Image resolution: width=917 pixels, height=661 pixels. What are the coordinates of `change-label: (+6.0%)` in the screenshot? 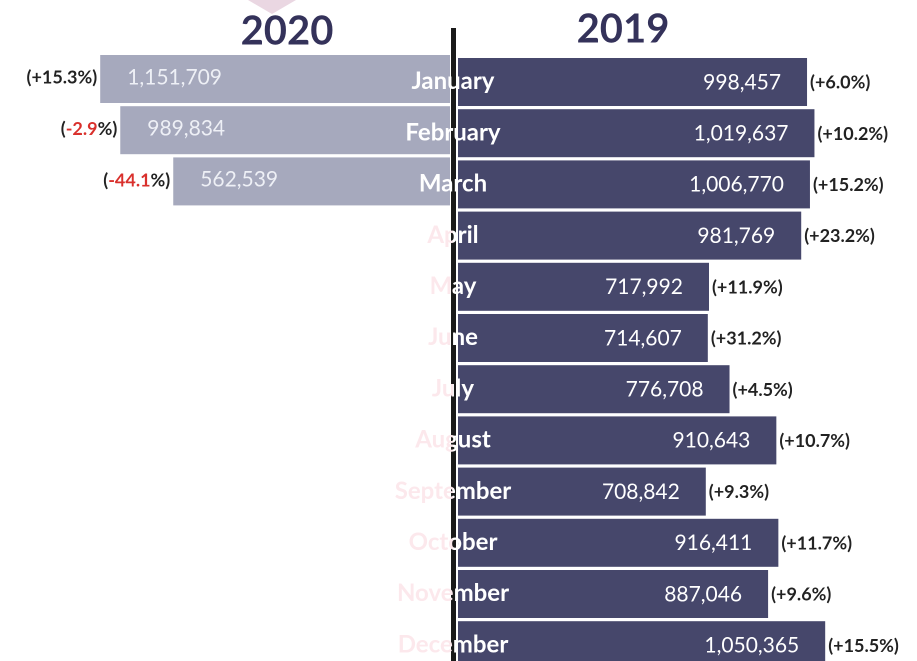 It's located at (840, 82).